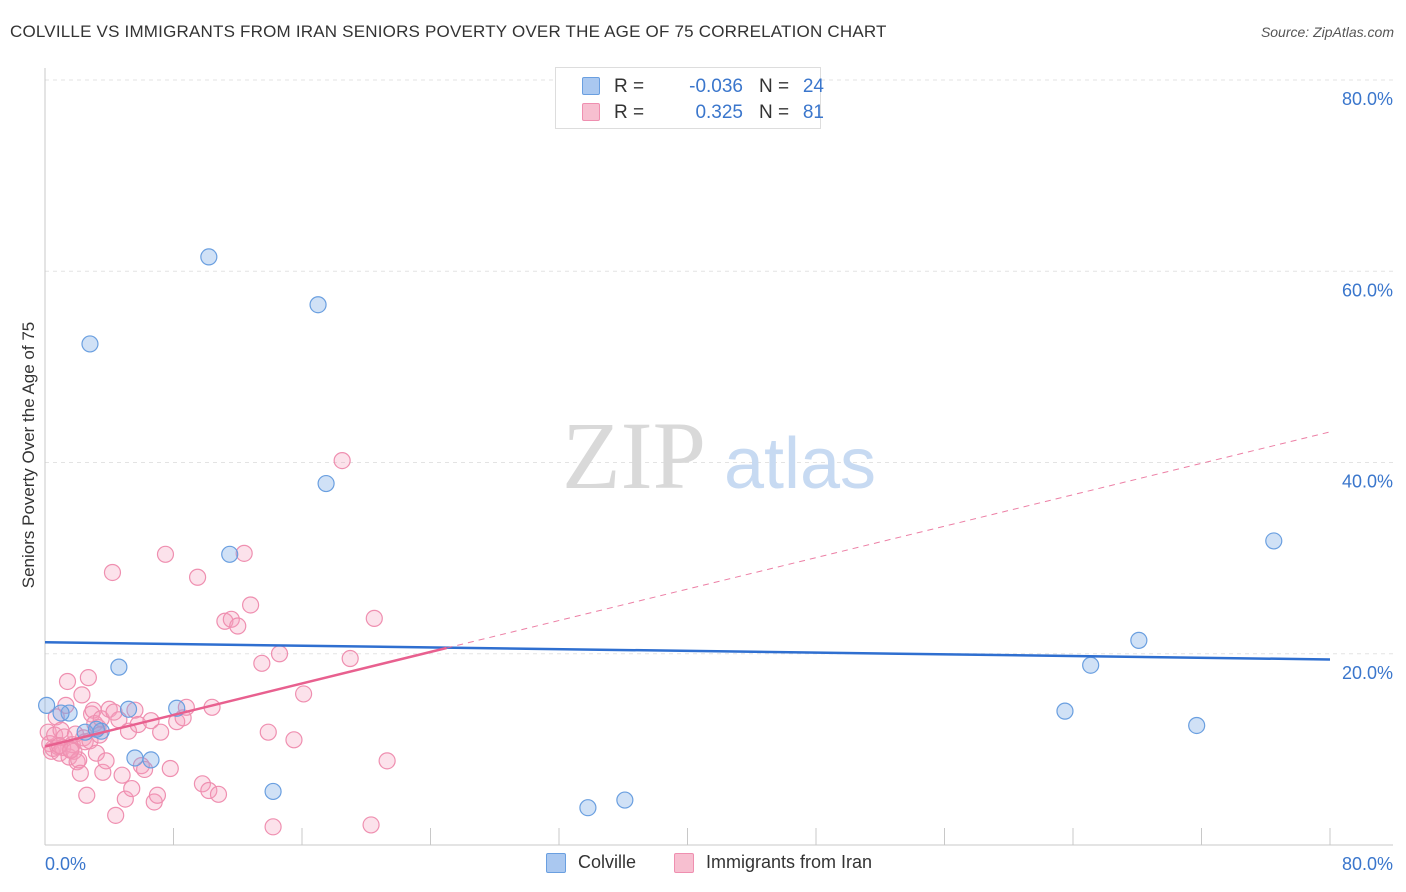 This screenshot has width=1406, height=892. What do you see at coordinates (813, 112) in the screenshot?
I see `legend-n-value-iran: 81` at bounding box center [813, 112].